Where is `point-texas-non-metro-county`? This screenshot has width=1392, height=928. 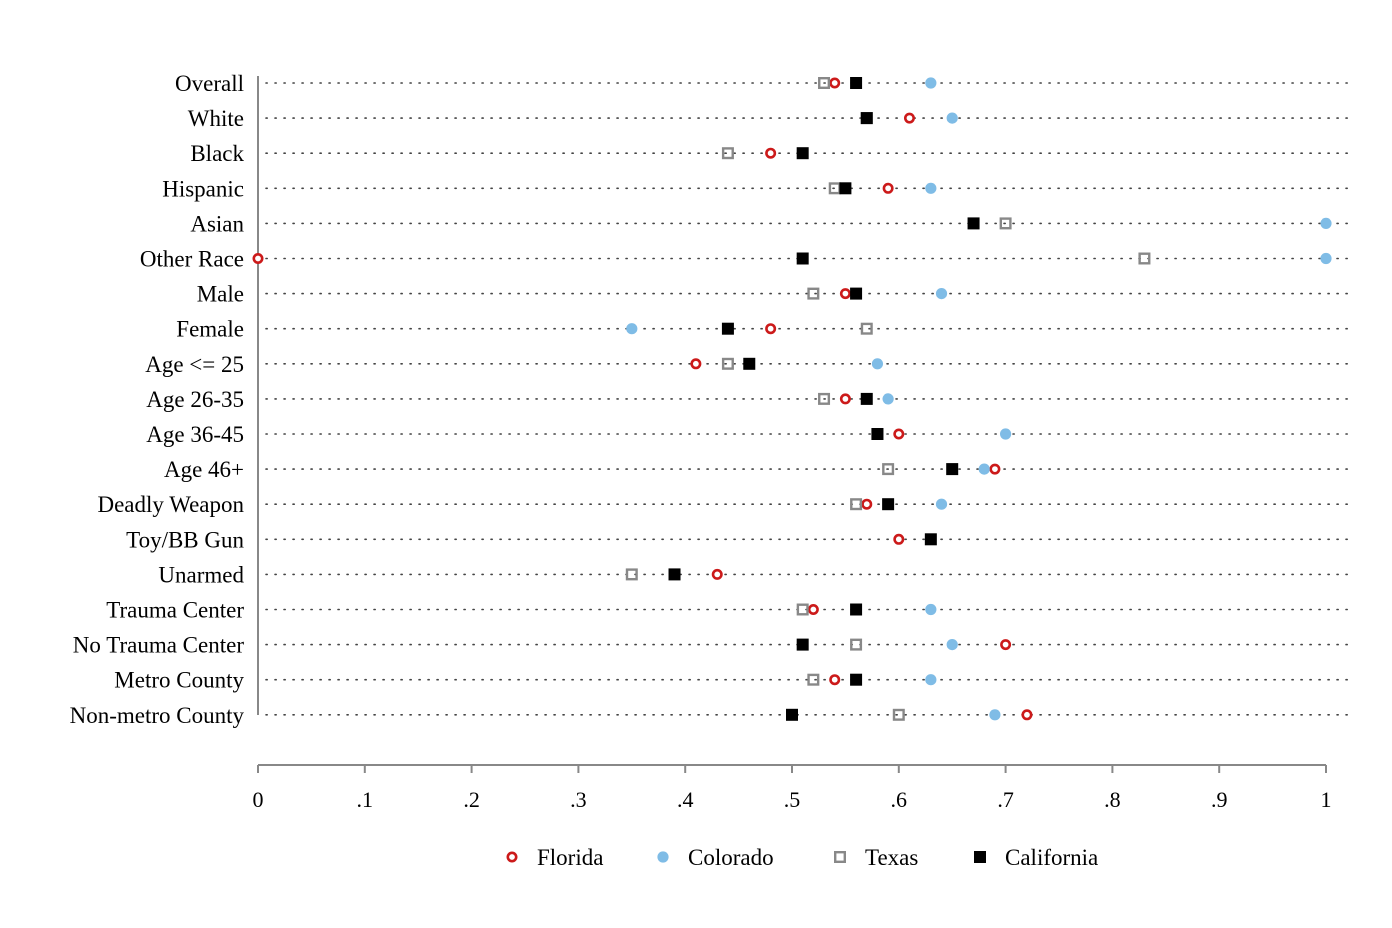 point-texas-non-metro-county is located at coordinates (898, 714).